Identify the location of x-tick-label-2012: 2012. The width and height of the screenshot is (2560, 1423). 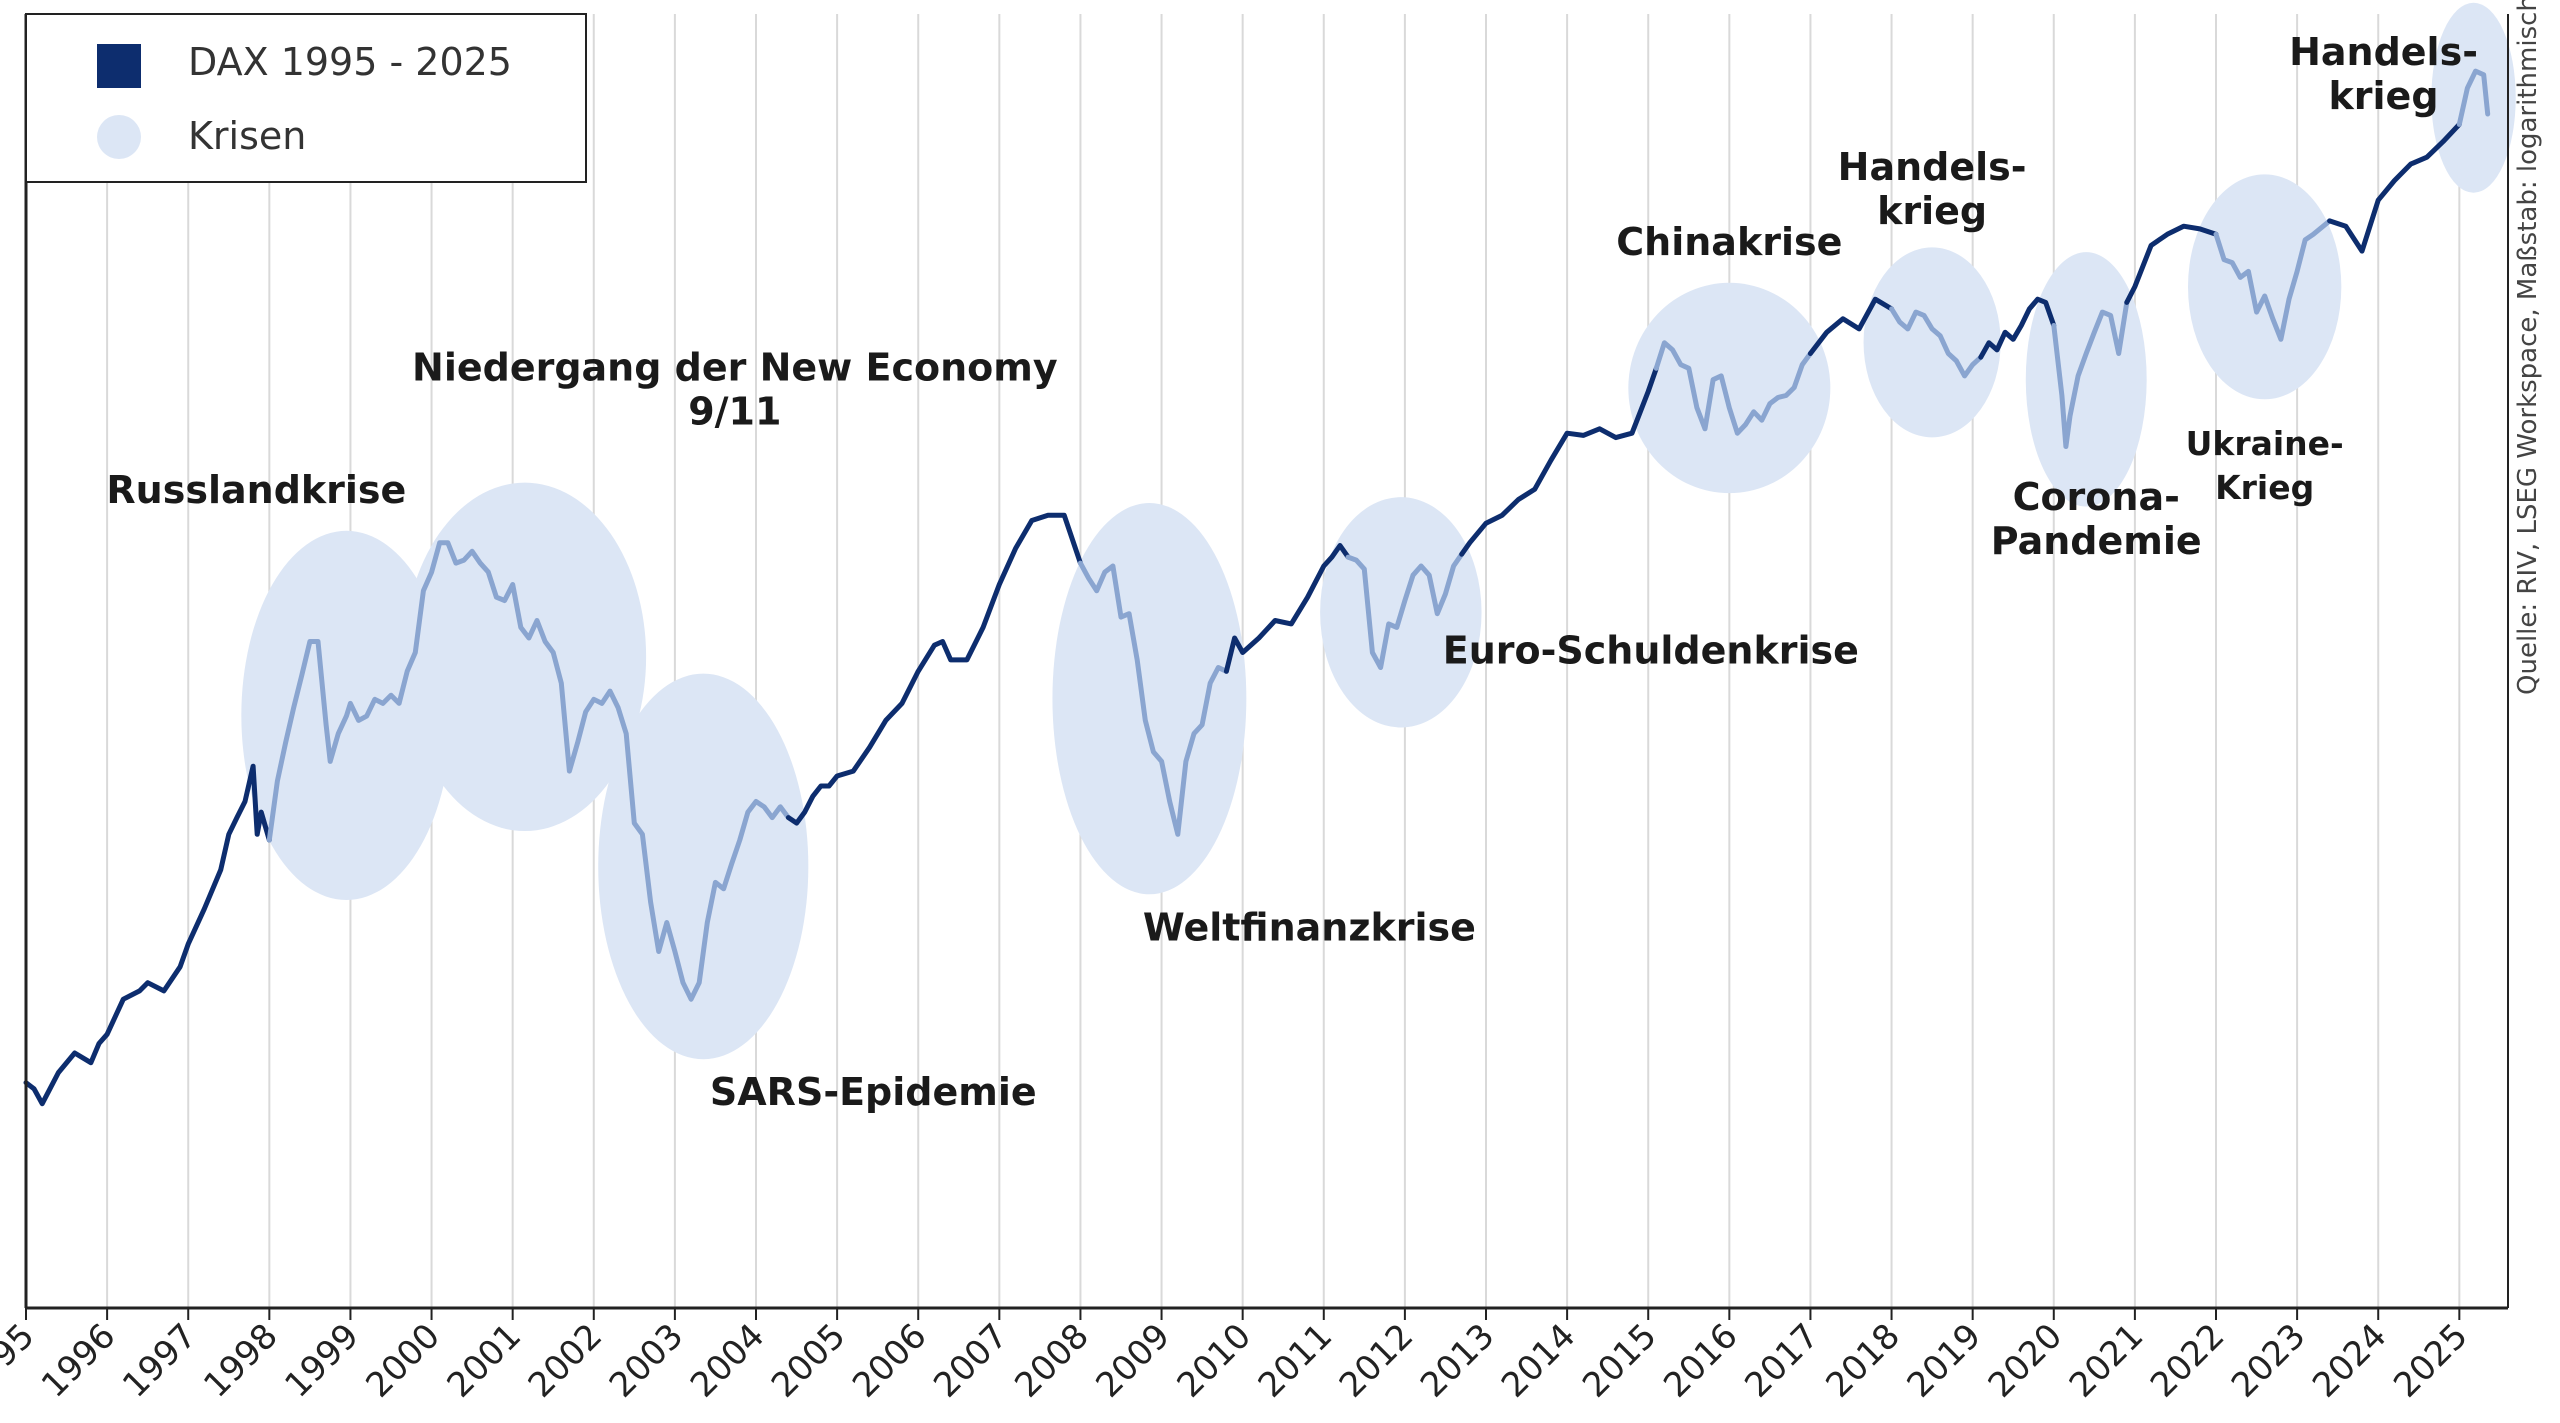
(1376, 1360).